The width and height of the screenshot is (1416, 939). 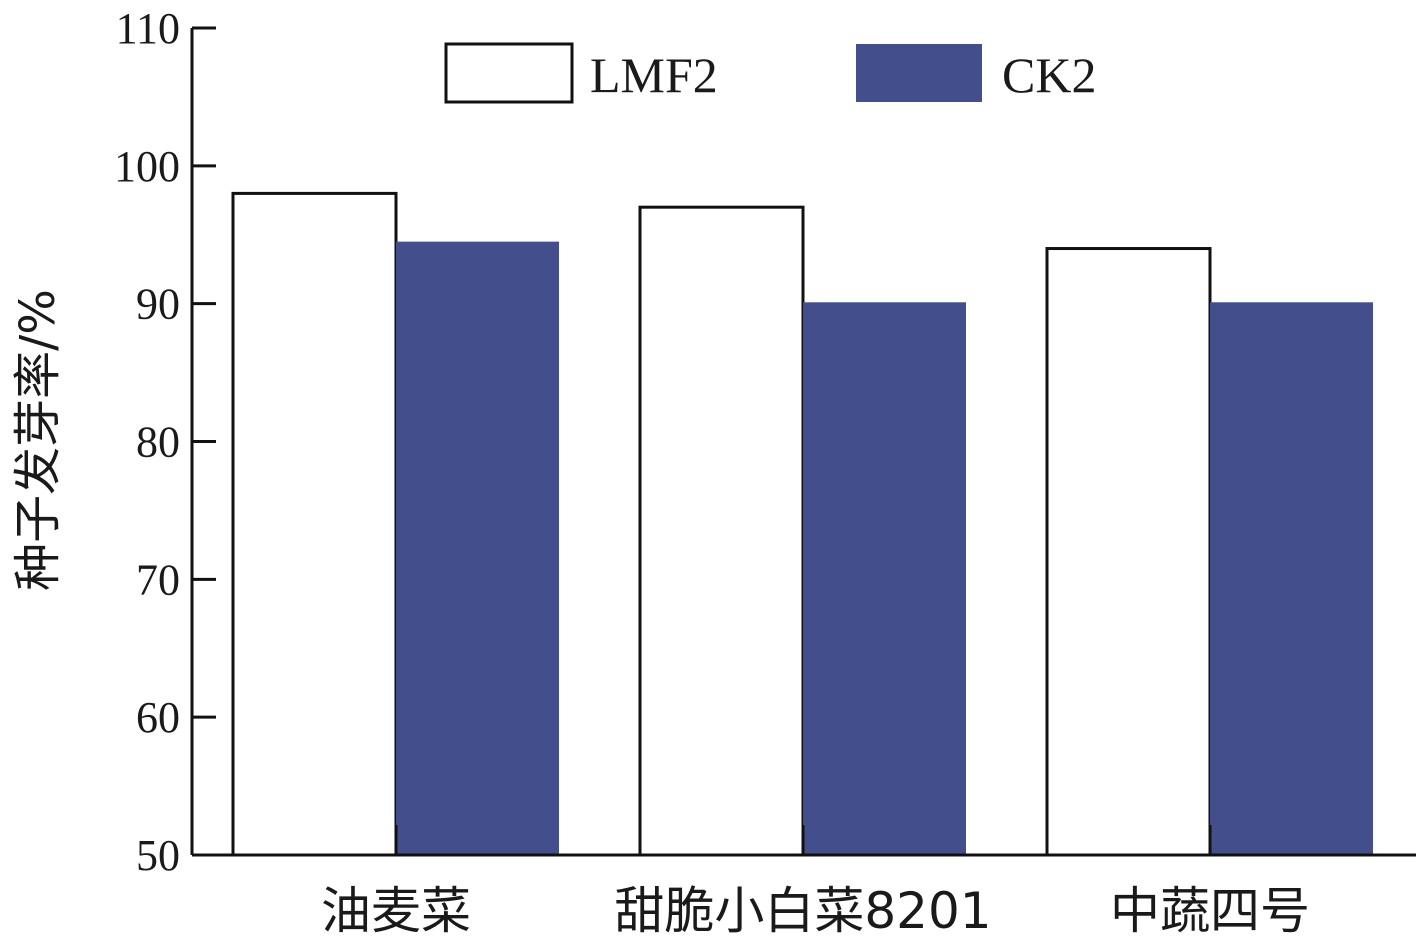 I want to click on y-tick-label: 50, so click(x=158, y=855).